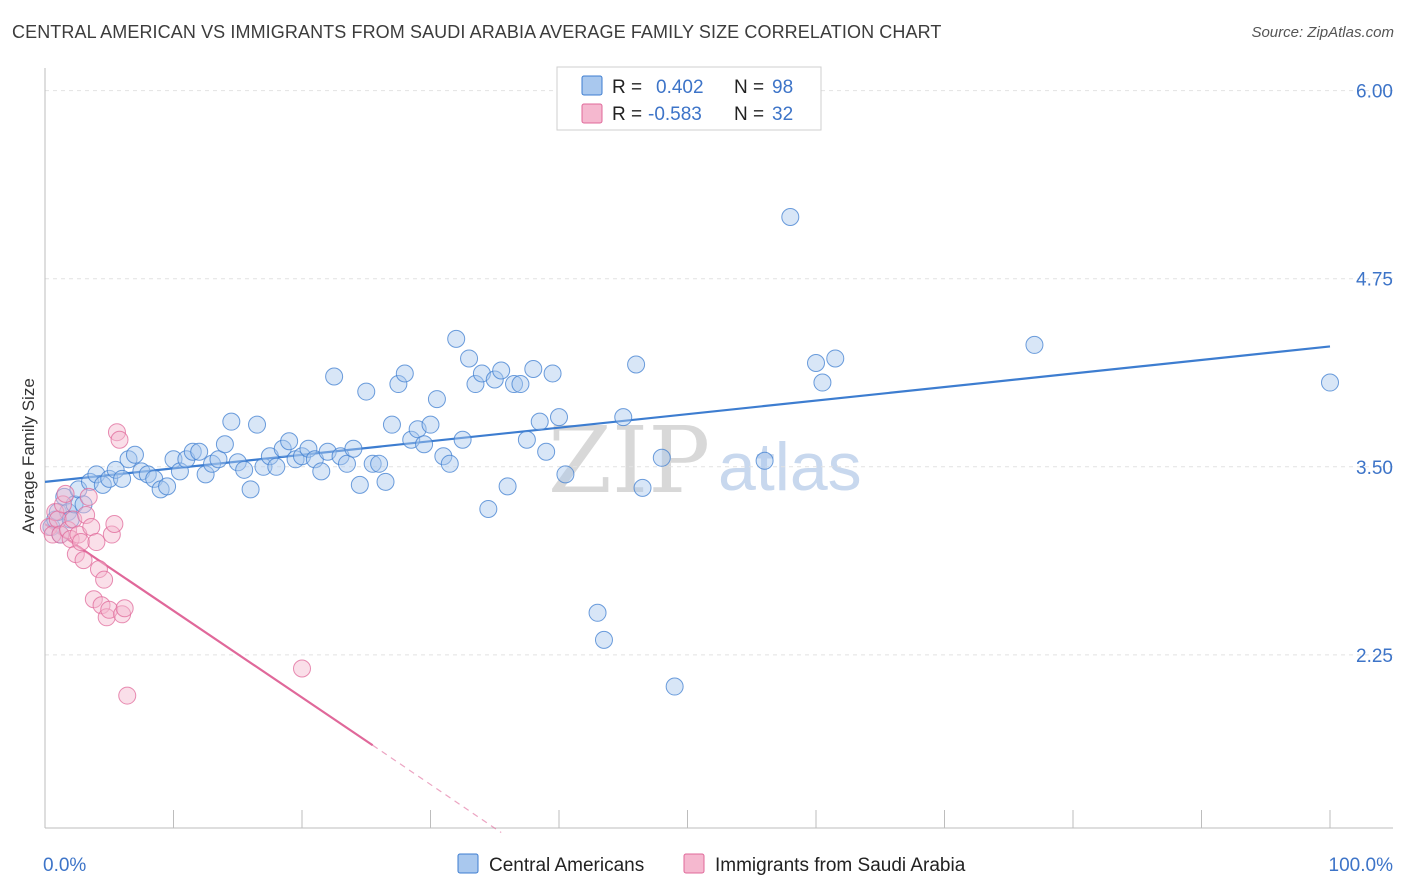 The width and height of the screenshot is (1406, 892). Describe the element at coordinates (627, 87) in the screenshot. I see `legend-r-label-1: R =` at that location.